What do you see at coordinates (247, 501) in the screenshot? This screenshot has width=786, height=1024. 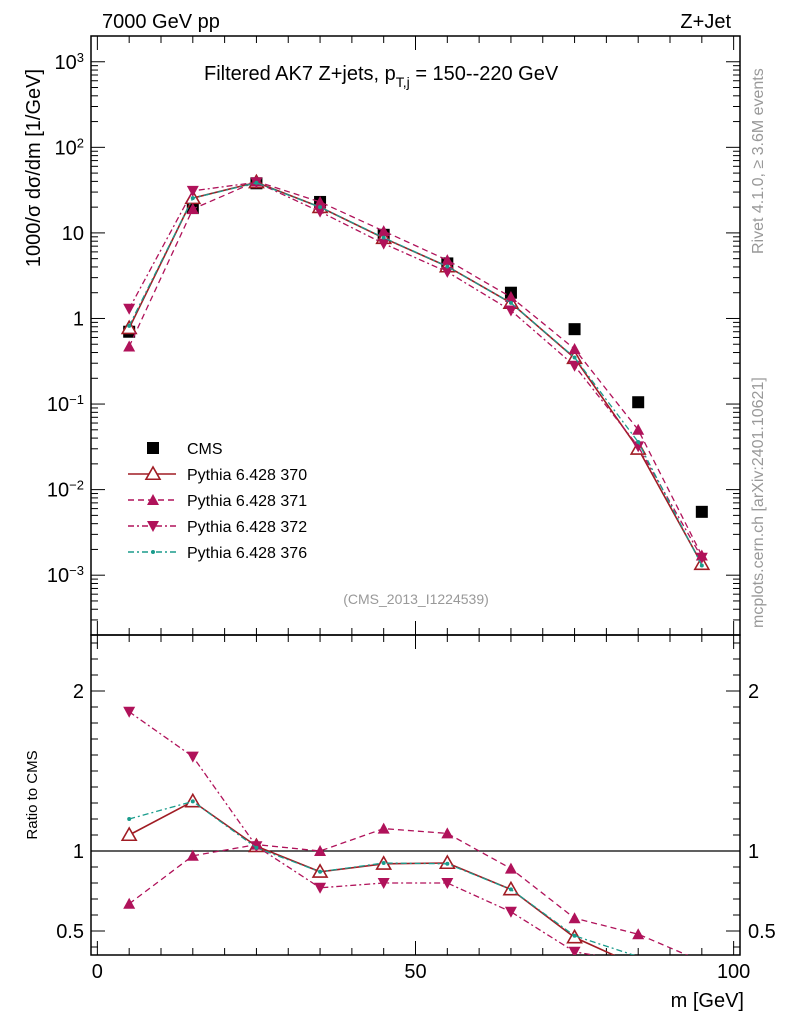 I see `legend-label-371: Pythia 6.428 371` at bounding box center [247, 501].